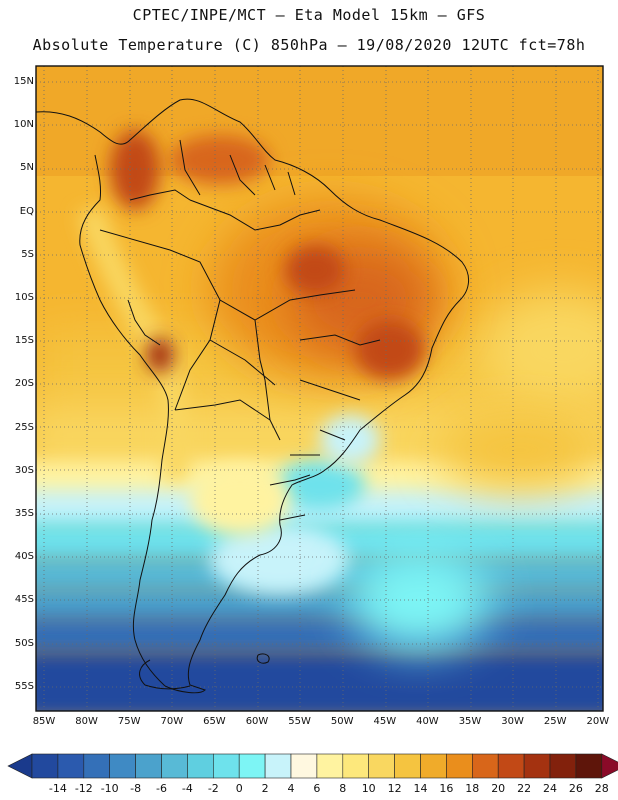 This screenshot has width=618, height=800. Describe the element at coordinates (498, 788) in the screenshot. I see `colorbar-tick-label: 20` at that location.